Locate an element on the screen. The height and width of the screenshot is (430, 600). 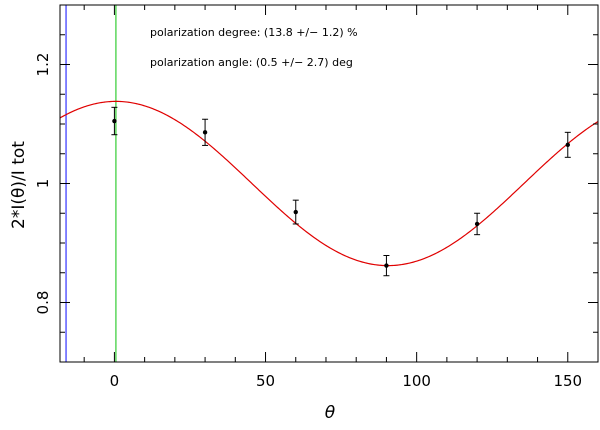
x-tick-label-1: 50 is located at coordinates (265, 381).